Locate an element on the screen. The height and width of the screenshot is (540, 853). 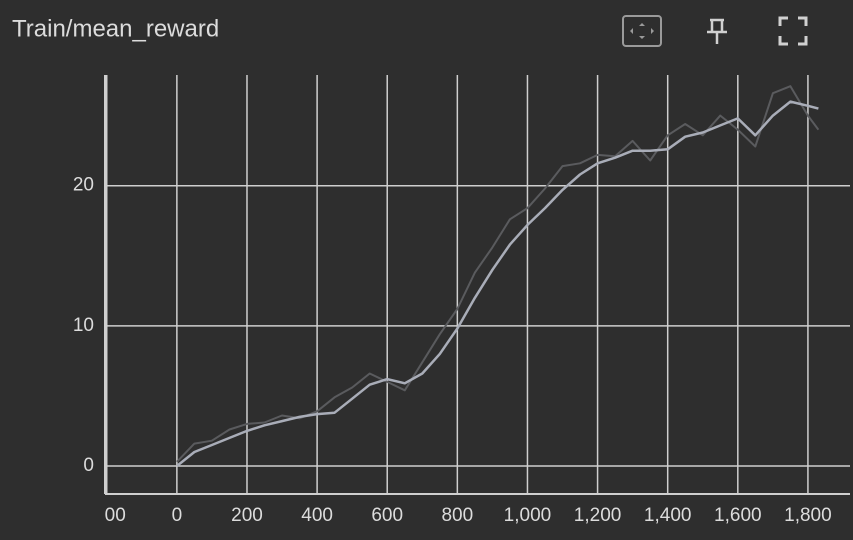
fit-icon is located at coordinates (642, 31).